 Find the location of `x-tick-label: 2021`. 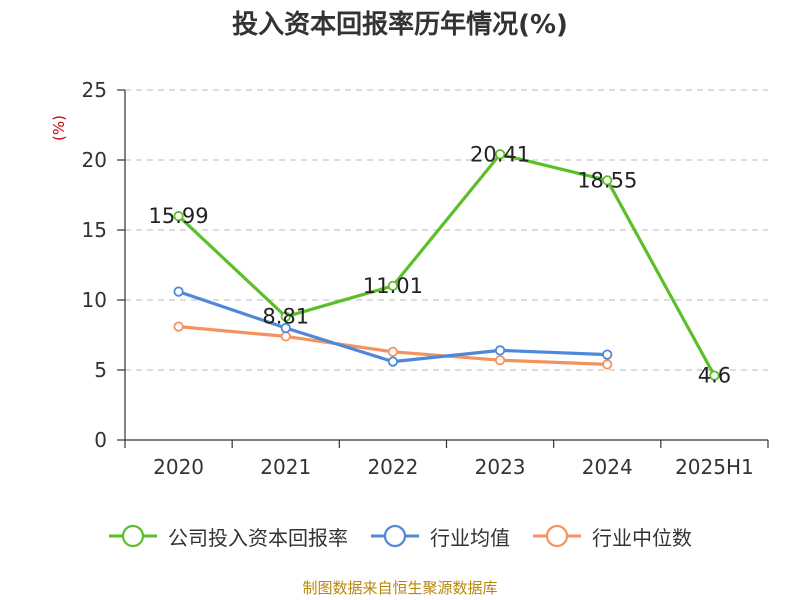

x-tick-label: 2021 is located at coordinates (285, 467).